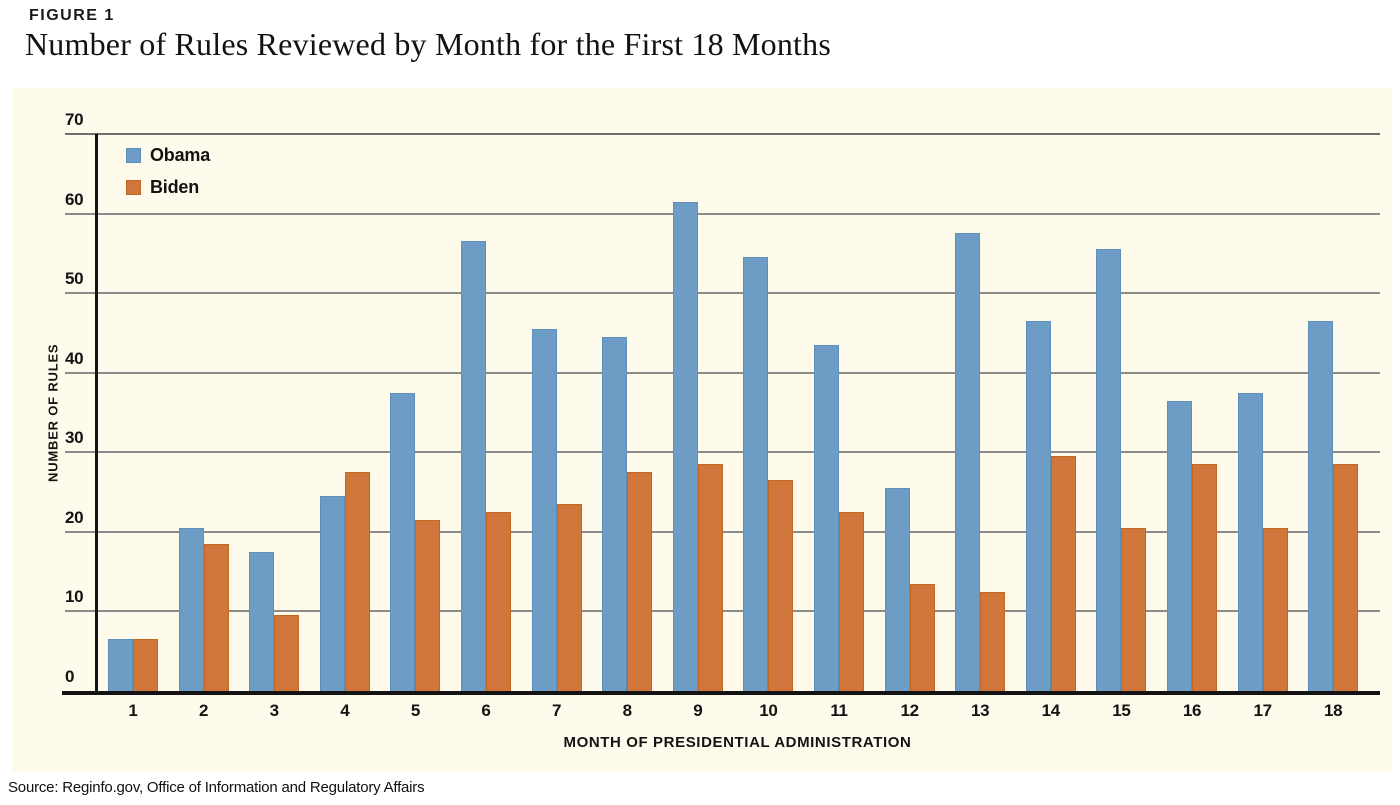  What do you see at coordinates (204, 710) in the screenshot?
I see `x-tick-label-2: 2` at bounding box center [204, 710].